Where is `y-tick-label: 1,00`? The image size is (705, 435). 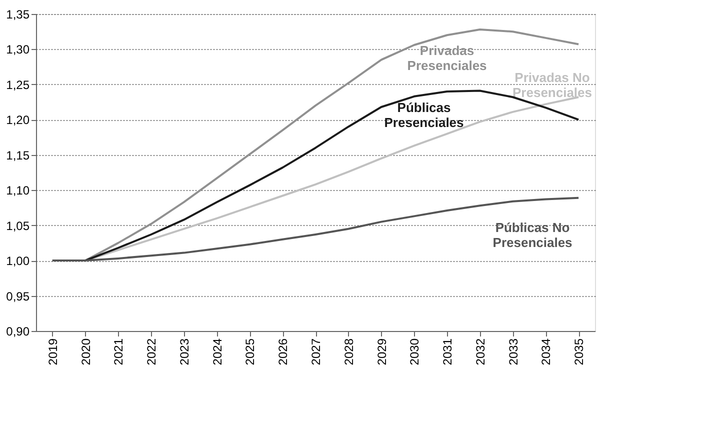
y-tick-label: 1,00 is located at coordinates (18, 261).